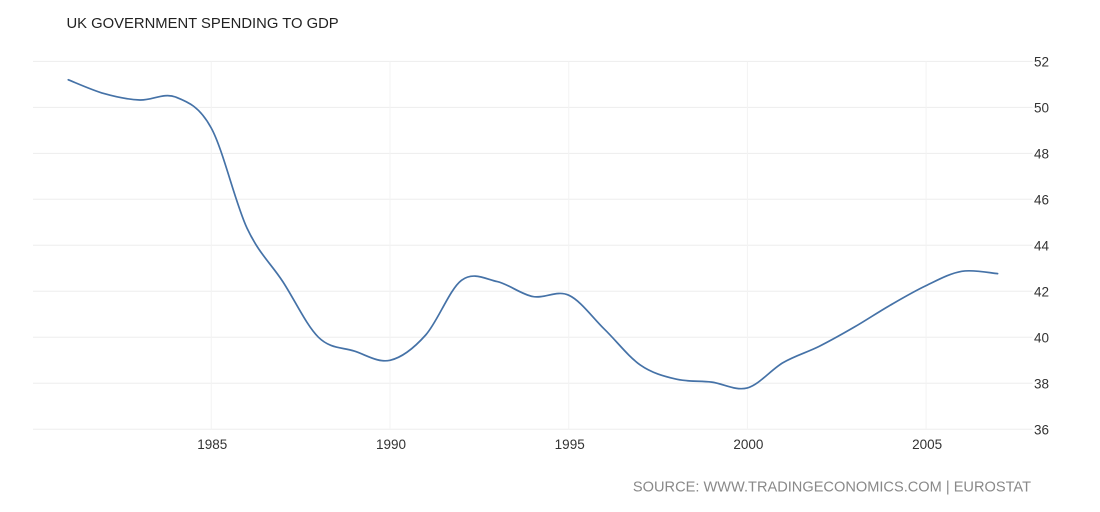 The width and height of the screenshot is (1100, 512). I want to click on svg-text: 44, so click(1042, 246).